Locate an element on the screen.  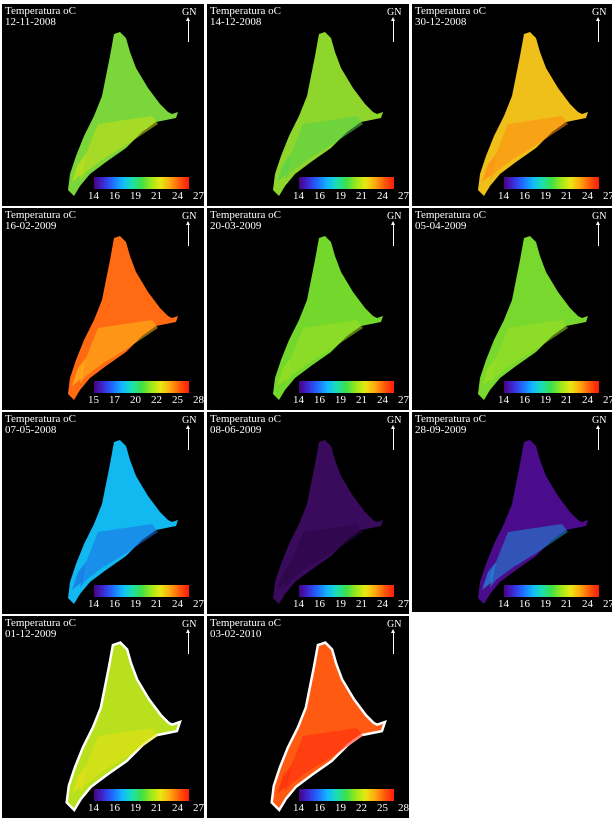
map-title: Temperatura oC 12-11-2008 is located at coordinates (40, 17).